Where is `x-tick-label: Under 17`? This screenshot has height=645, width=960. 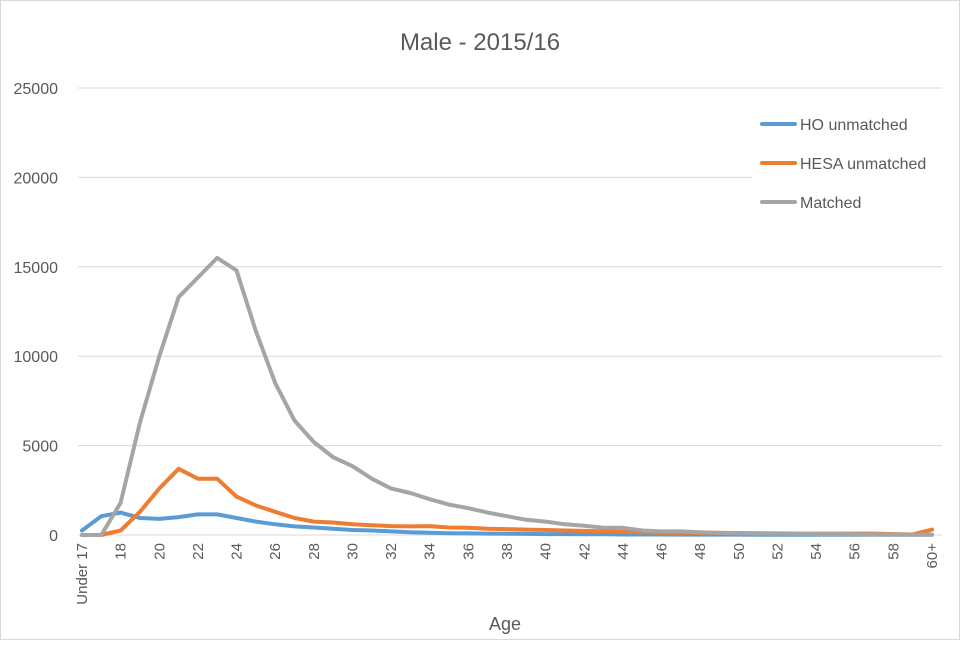 x-tick-label: Under 17 is located at coordinates (82, 574).